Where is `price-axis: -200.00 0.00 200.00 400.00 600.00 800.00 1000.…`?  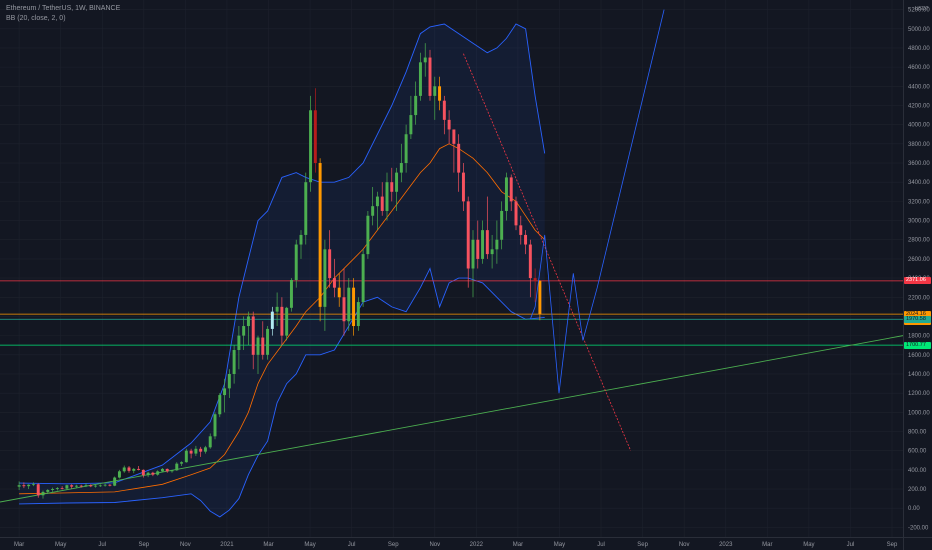 price-axis: -200.00 0.00 200.00 400.00 600.00 800.00 1000.… is located at coordinates (917, 275).